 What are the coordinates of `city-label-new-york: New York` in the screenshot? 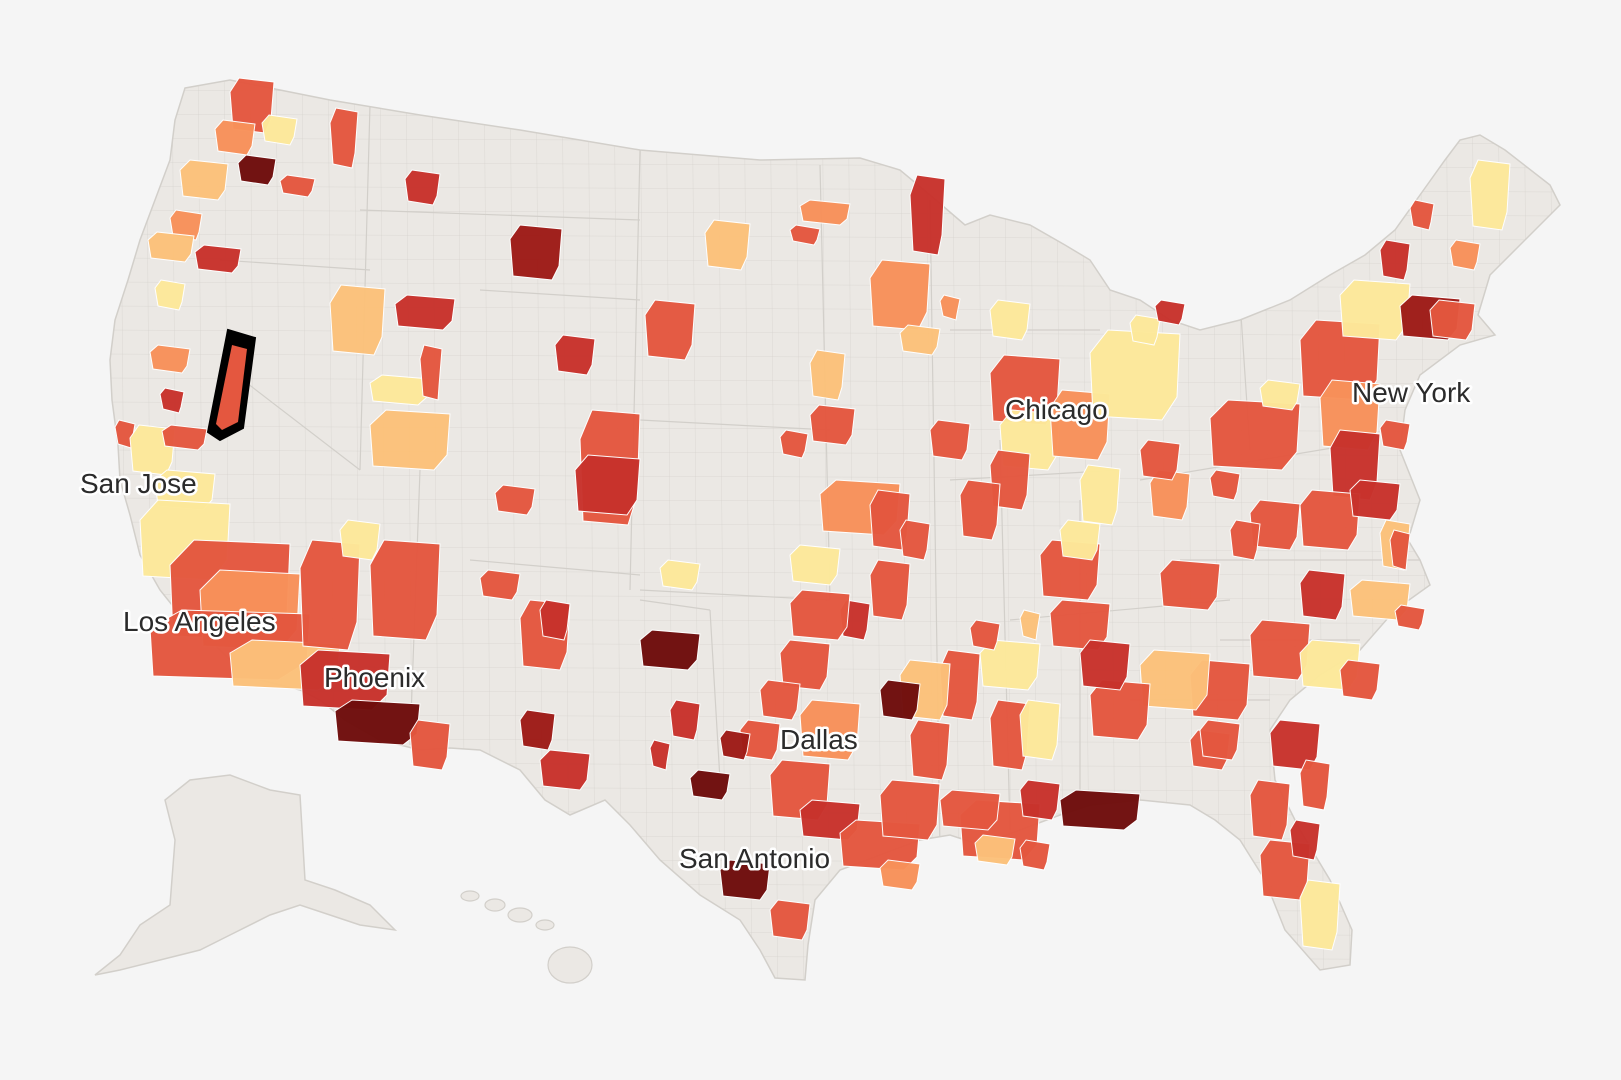 It's located at (1411, 392).